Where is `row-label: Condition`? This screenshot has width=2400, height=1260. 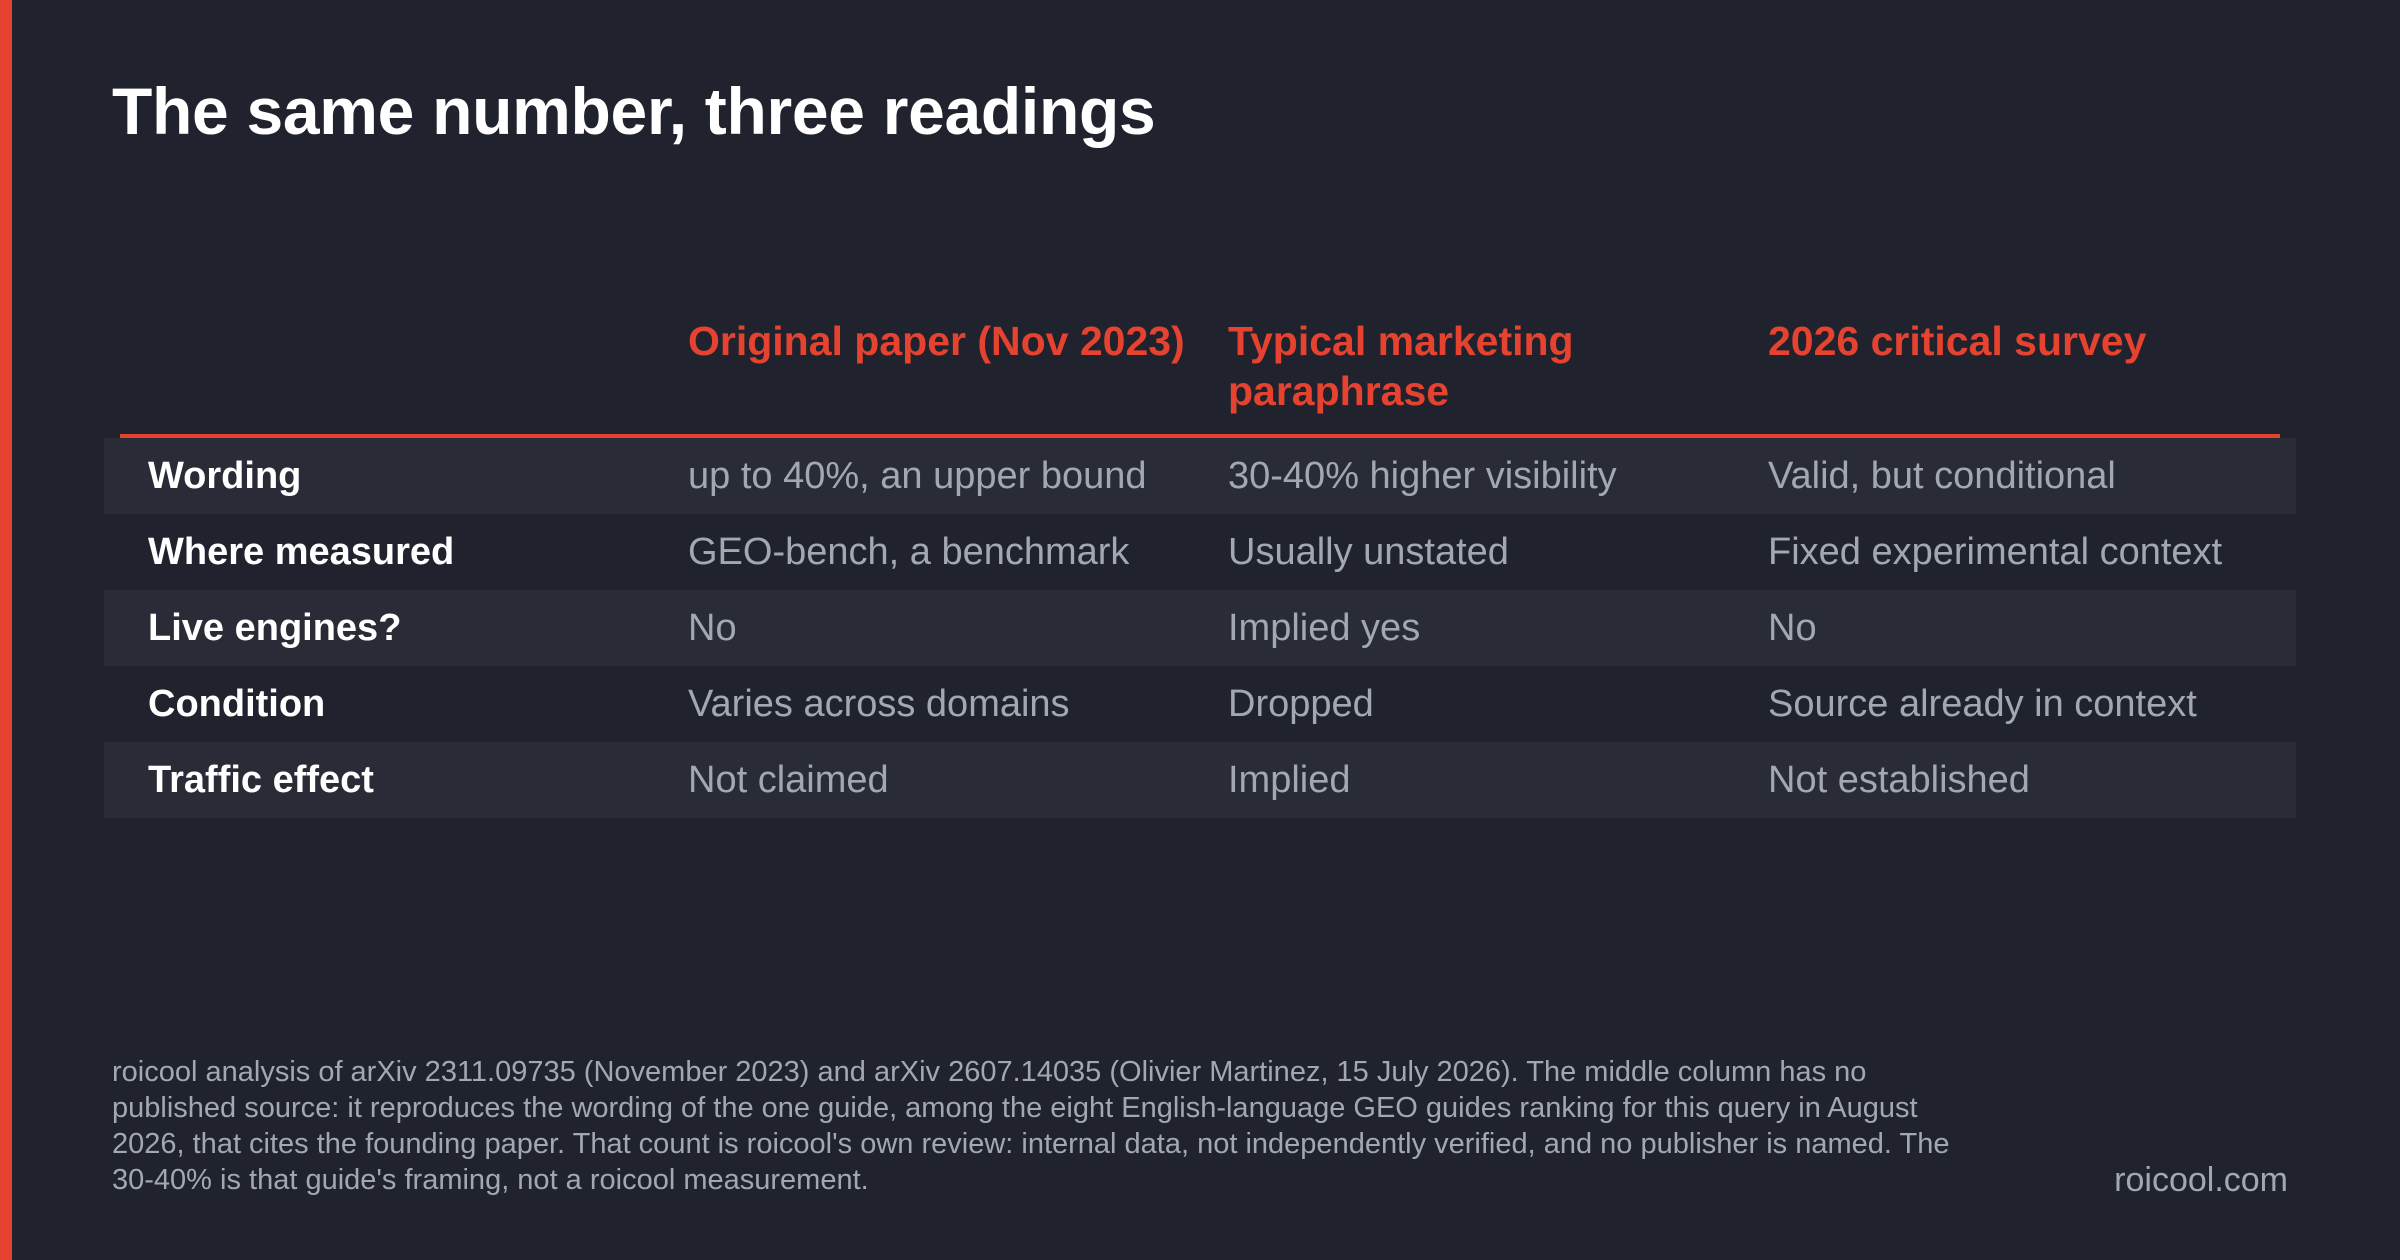 row-label: Condition is located at coordinates (237, 704).